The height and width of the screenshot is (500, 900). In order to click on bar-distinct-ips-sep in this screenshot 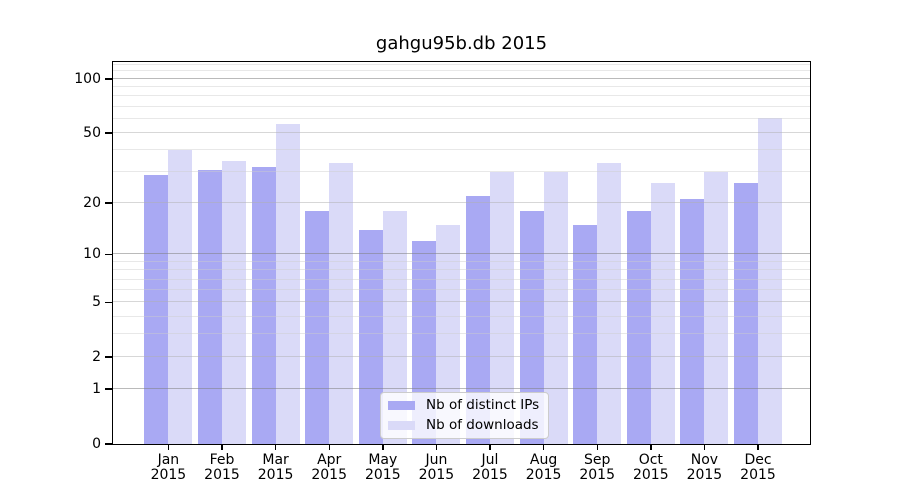, I will do `click(585, 334)`.